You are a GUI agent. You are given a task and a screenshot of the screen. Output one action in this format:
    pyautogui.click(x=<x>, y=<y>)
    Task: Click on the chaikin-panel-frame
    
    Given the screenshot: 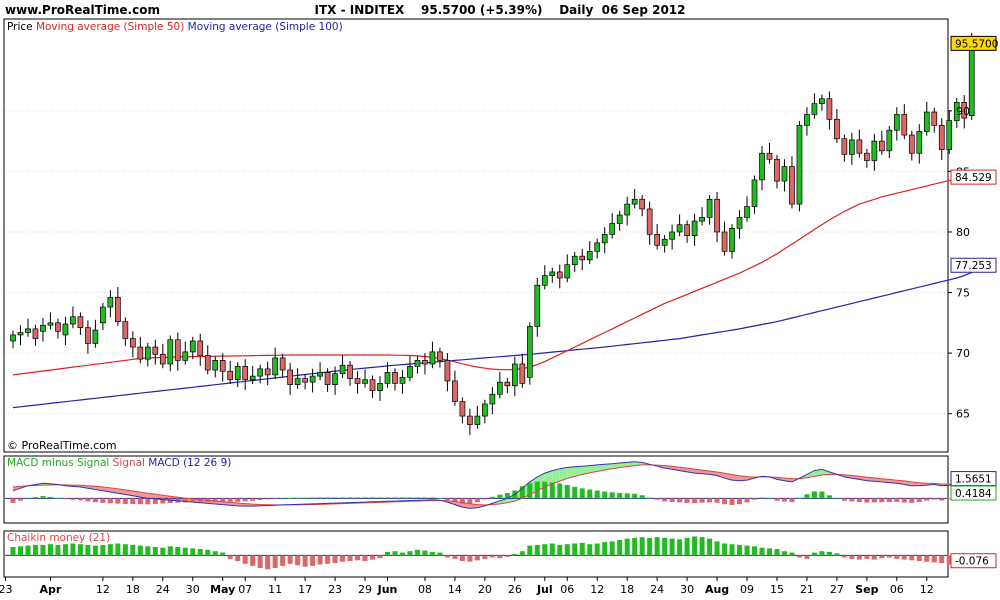 What is the action you would take?
    pyautogui.click(x=476, y=554)
    